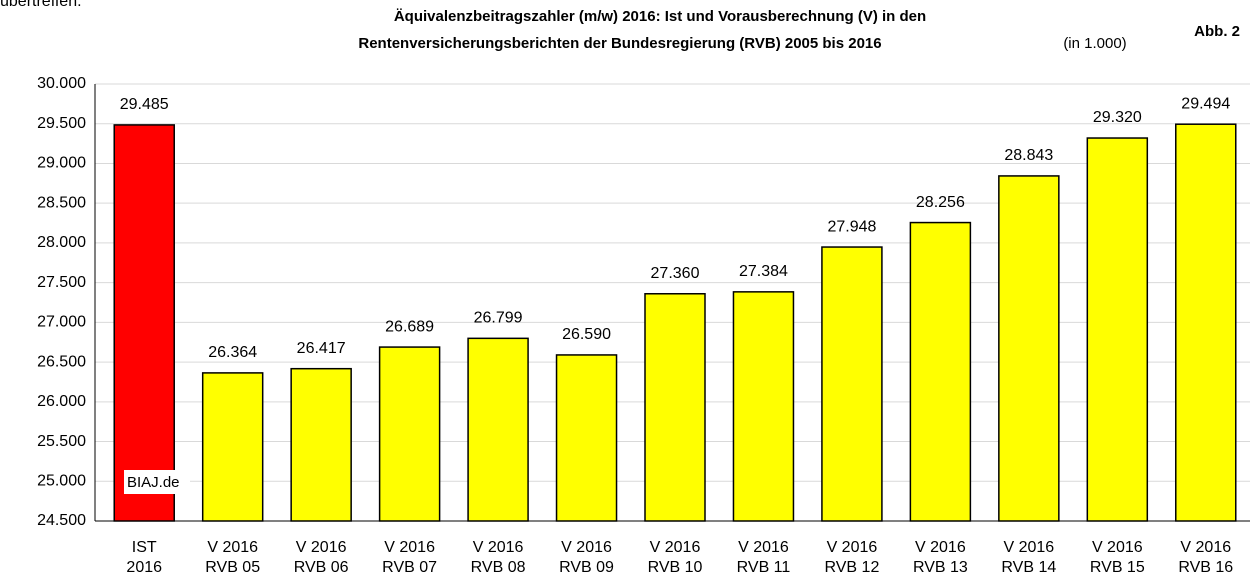 Image resolution: width=1258 pixels, height=579 pixels. What do you see at coordinates (61, 242) in the screenshot?
I see `y-tick-label: 28.000` at bounding box center [61, 242].